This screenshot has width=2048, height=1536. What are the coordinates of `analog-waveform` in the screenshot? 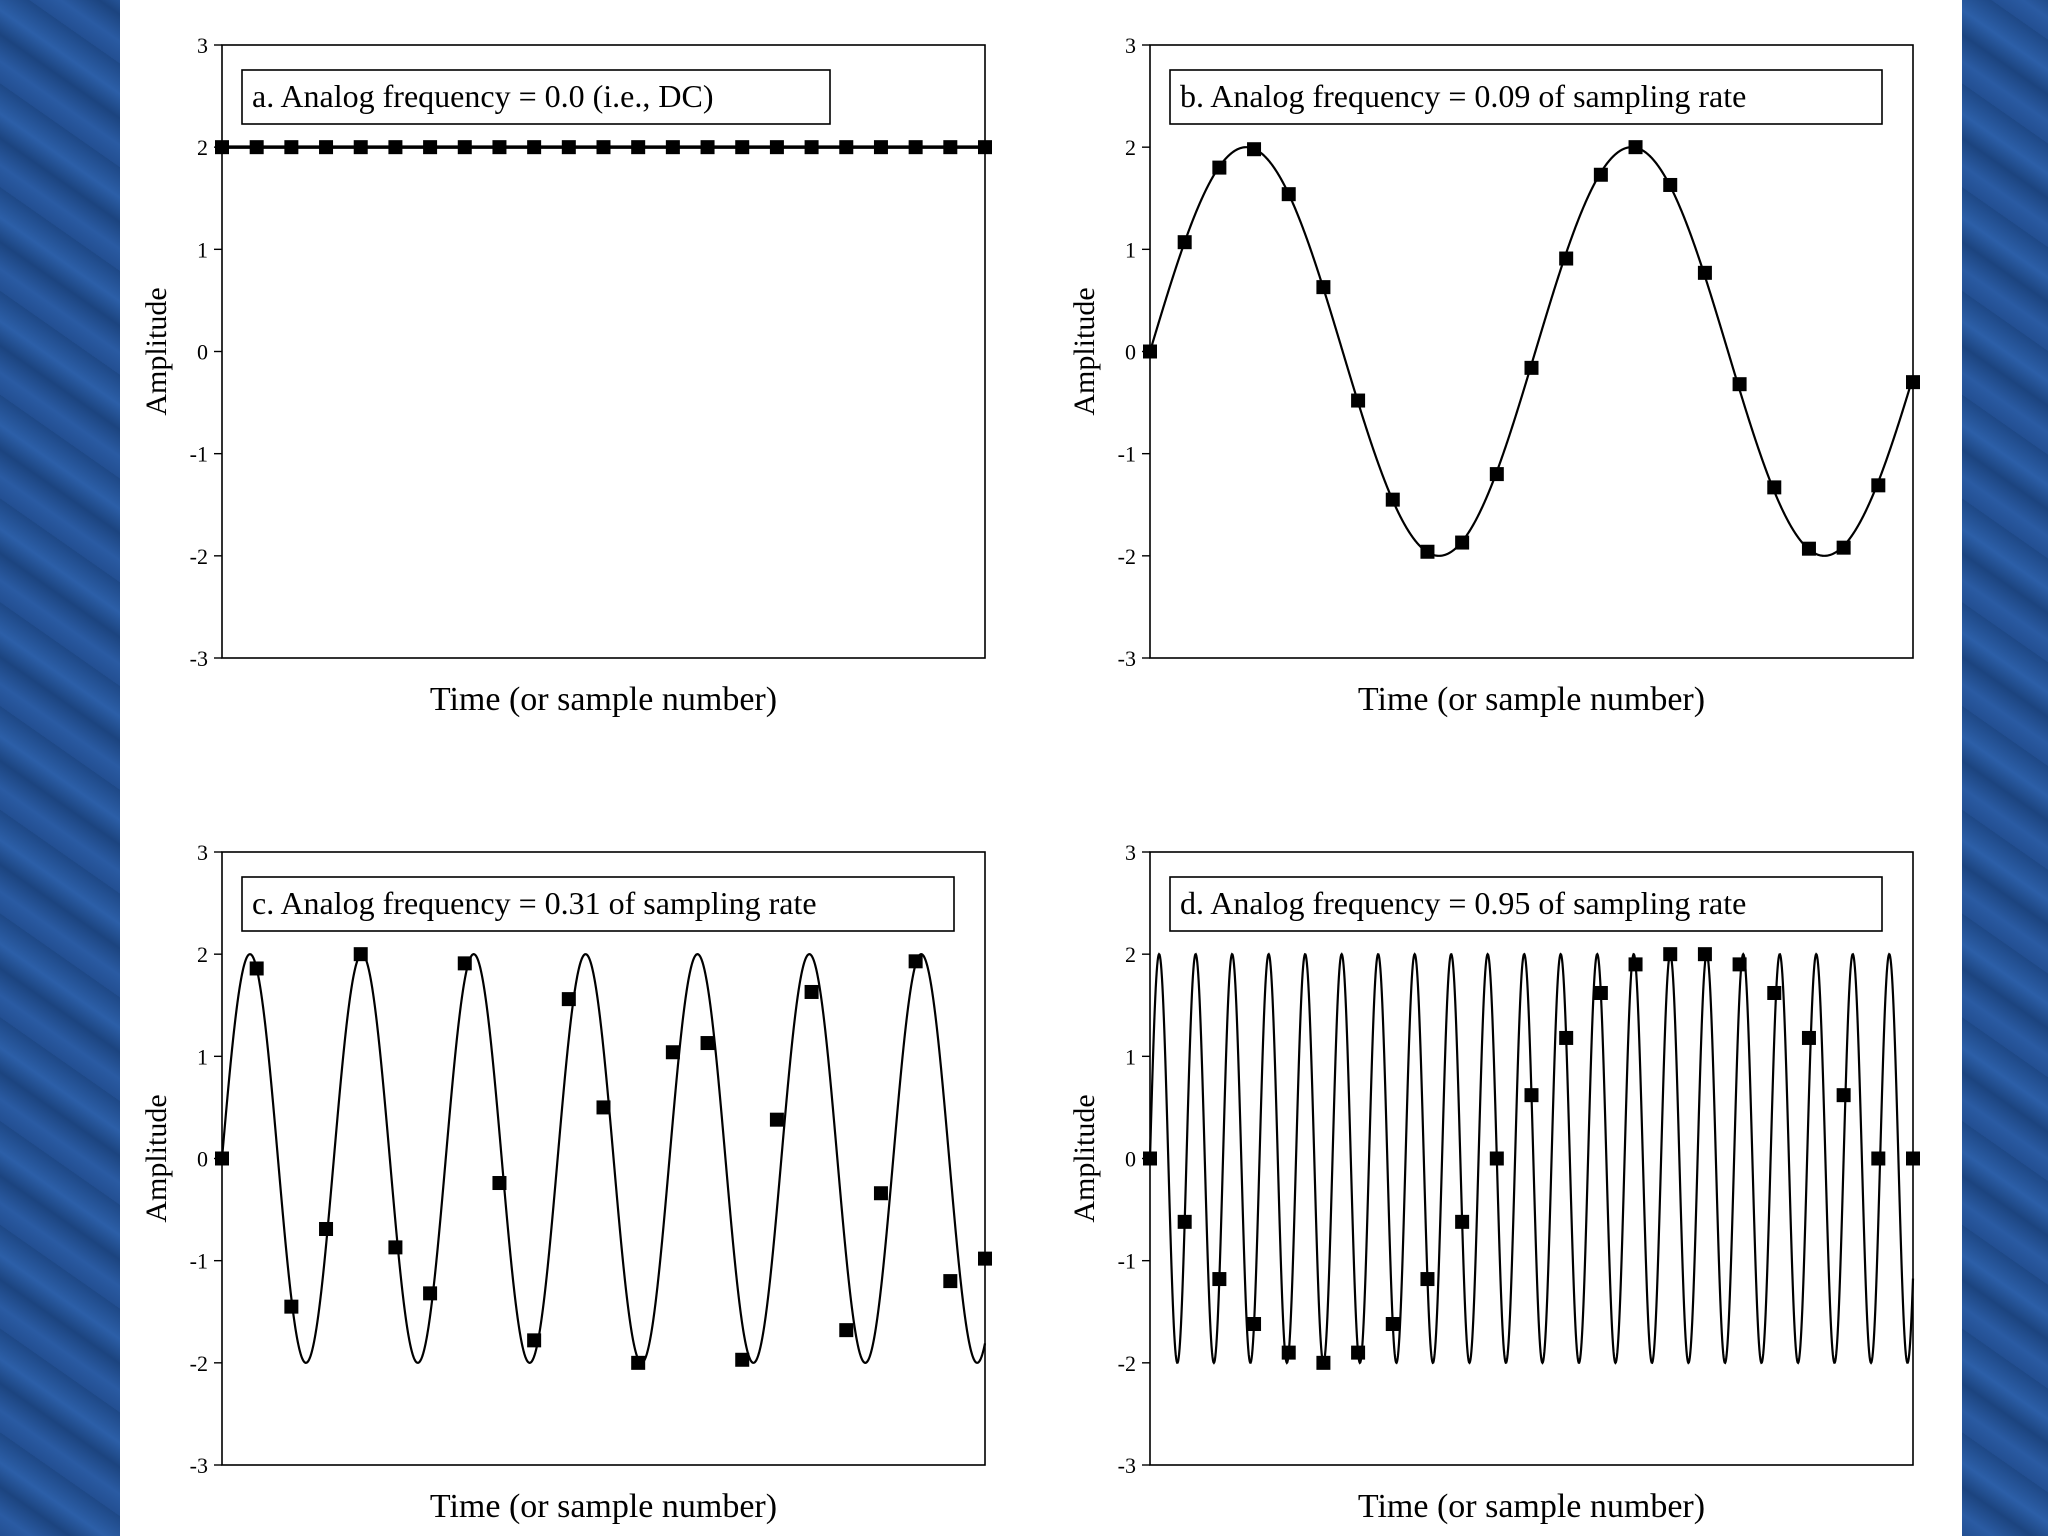 It's located at (1531, 351).